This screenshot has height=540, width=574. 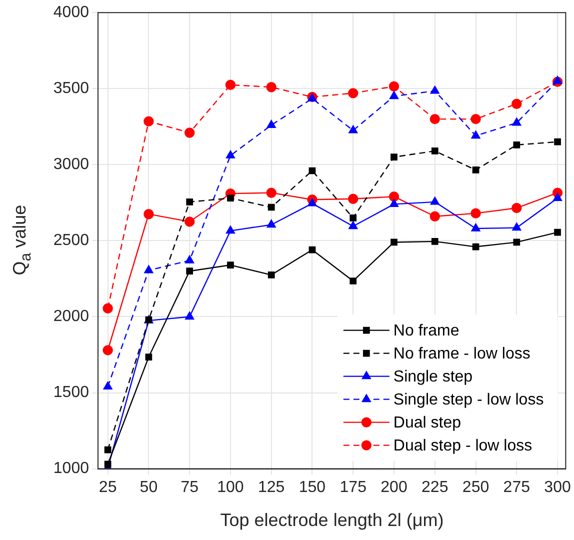 I want to click on legend-label: Single step - low loss, so click(x=468, y=400).